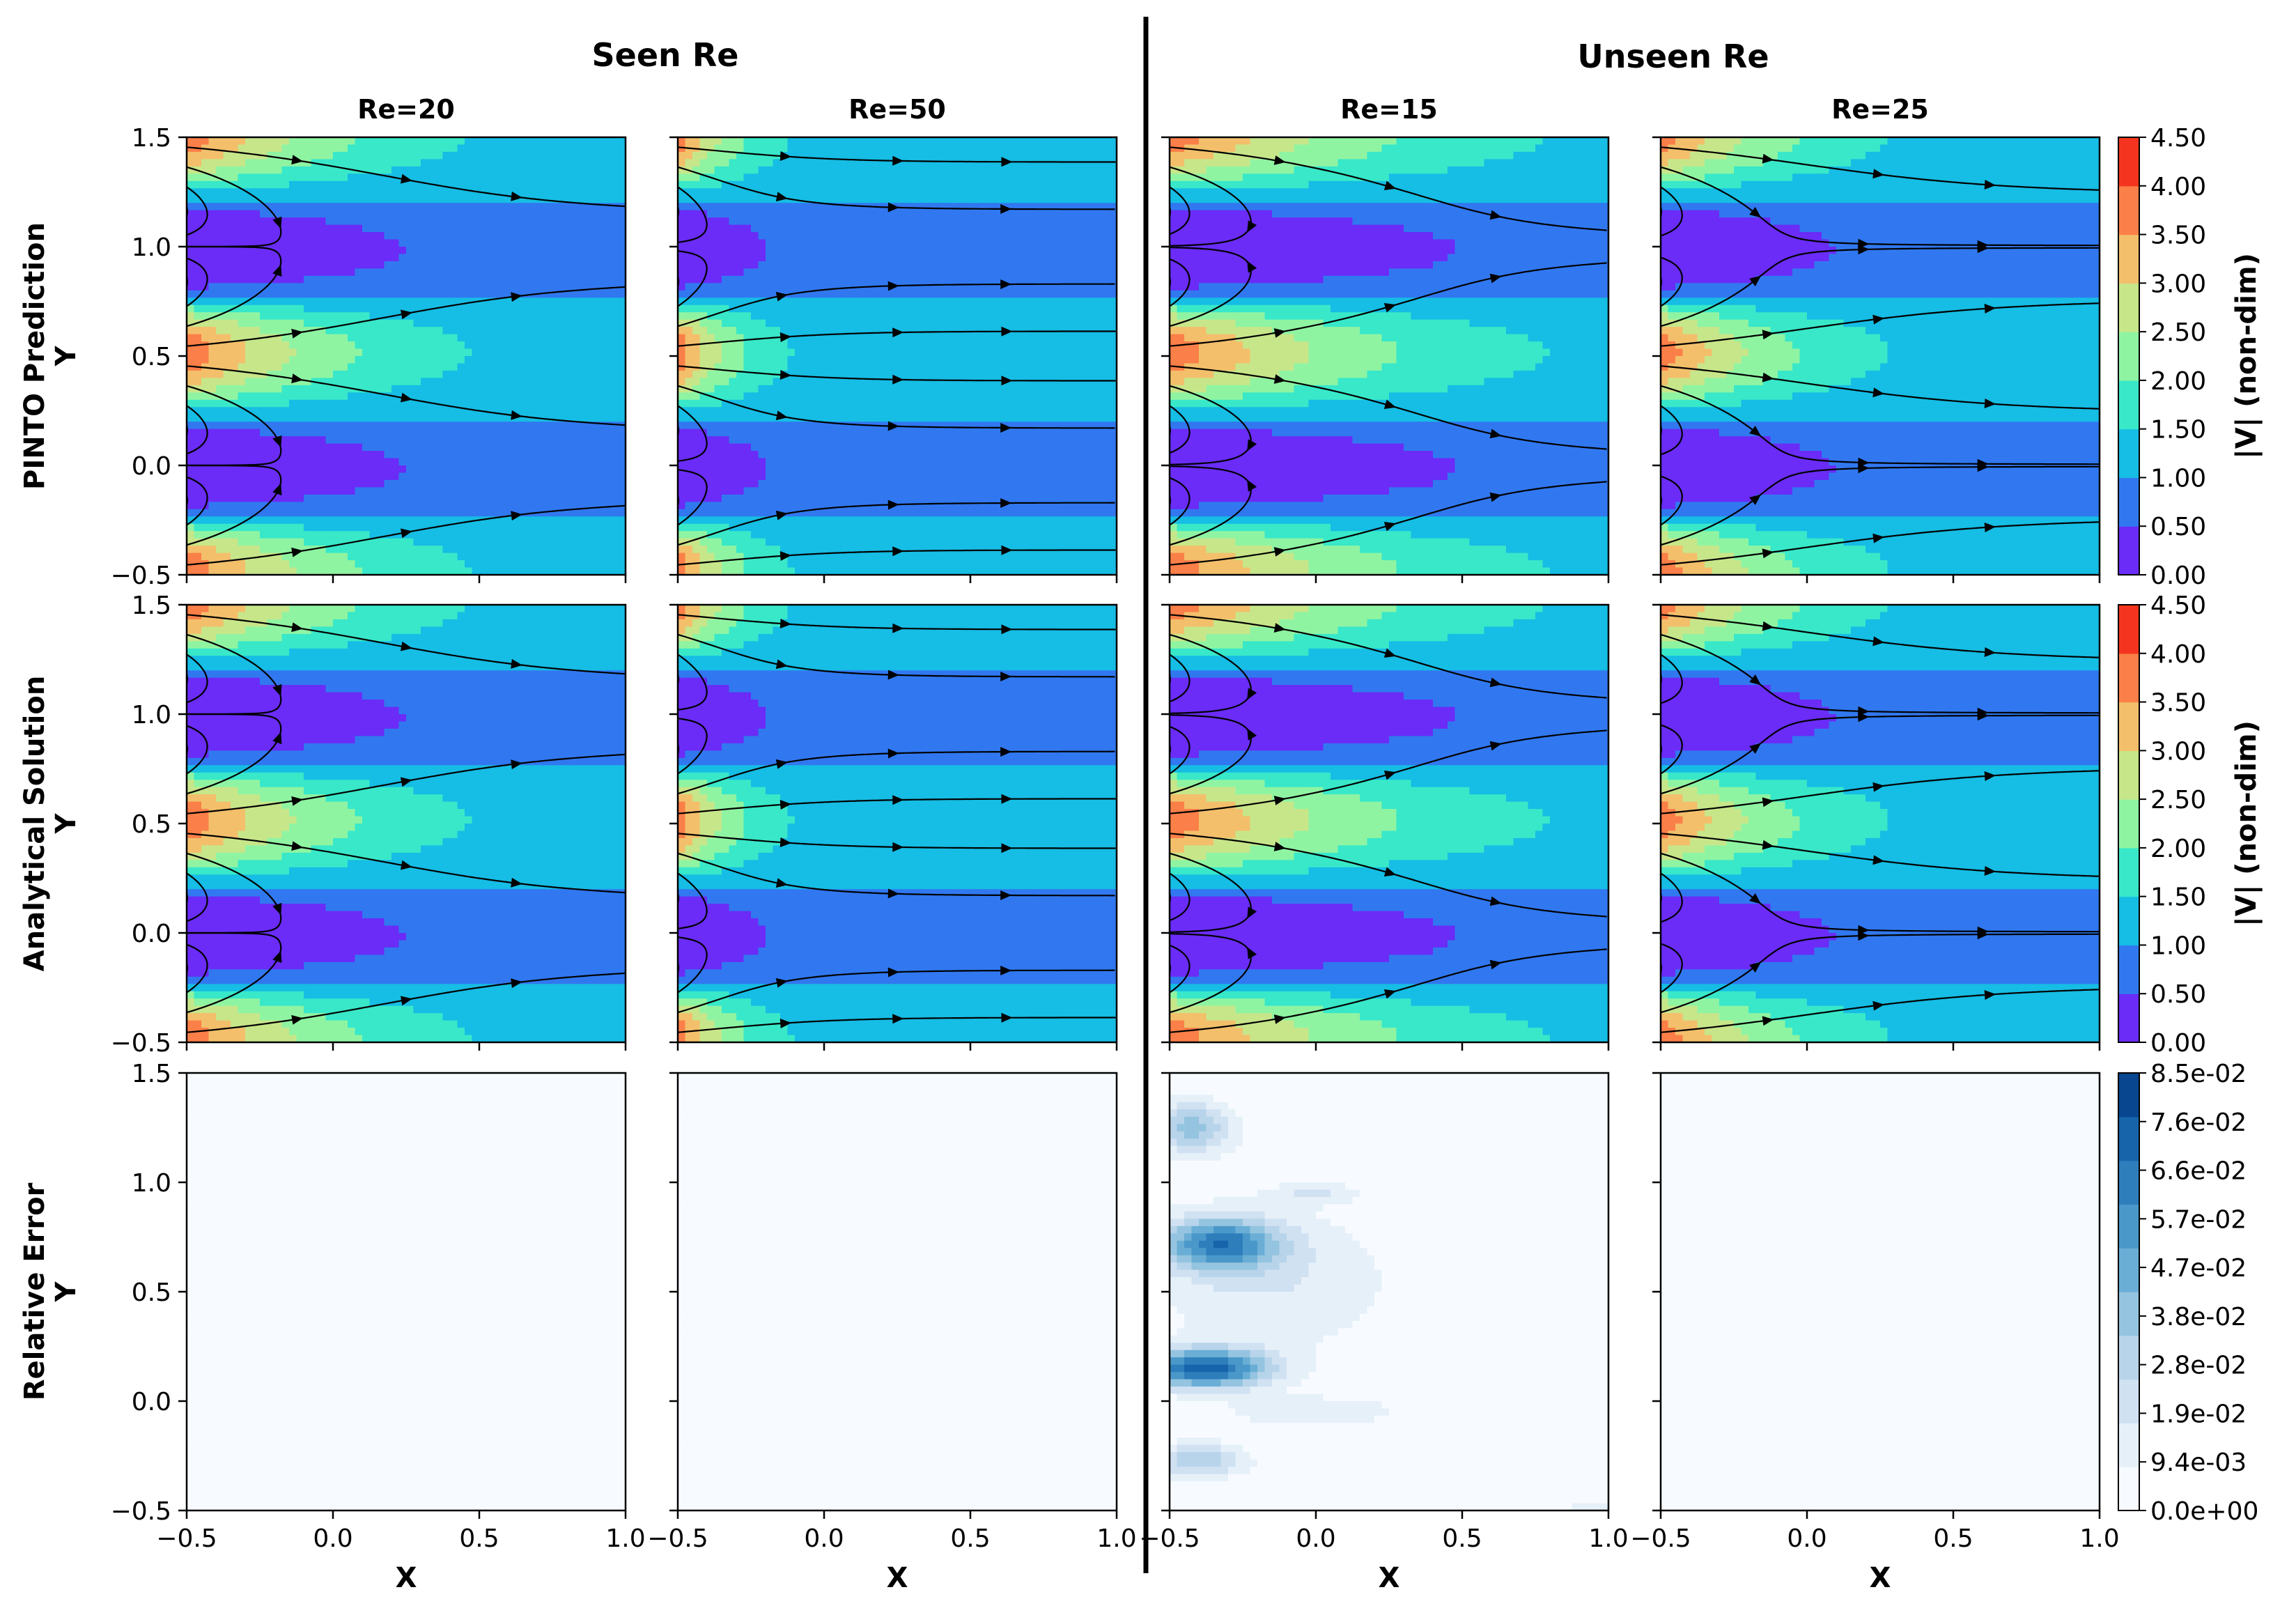 This screenshot has width=2296, height=1615. I want to click on y-tick-label: 1.0, so click(151, 247).